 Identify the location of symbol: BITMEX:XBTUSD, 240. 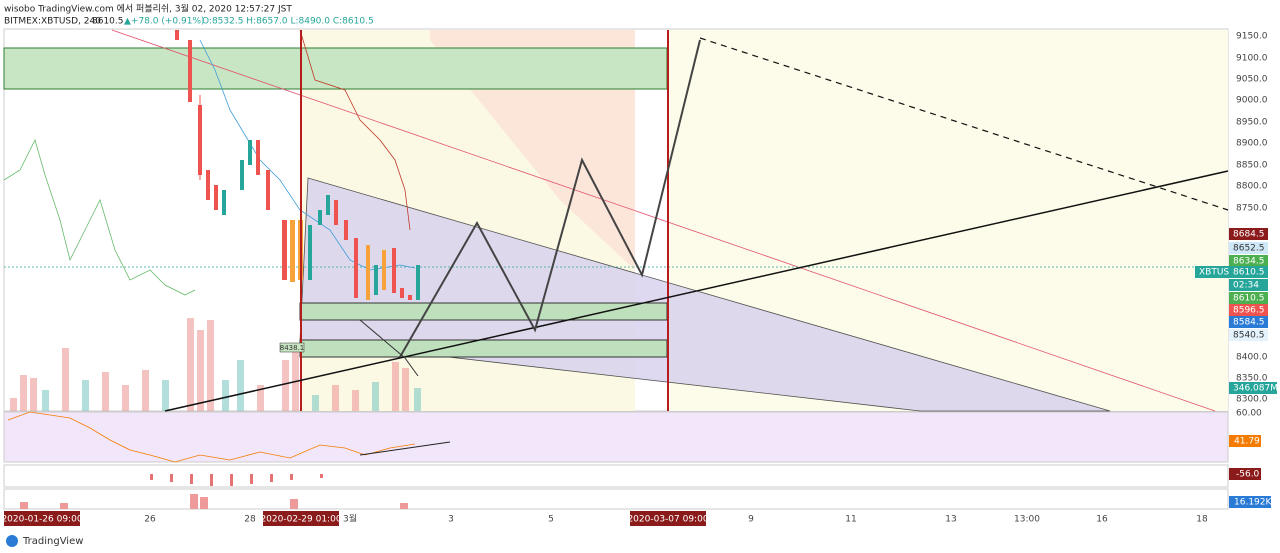
(52, 22).